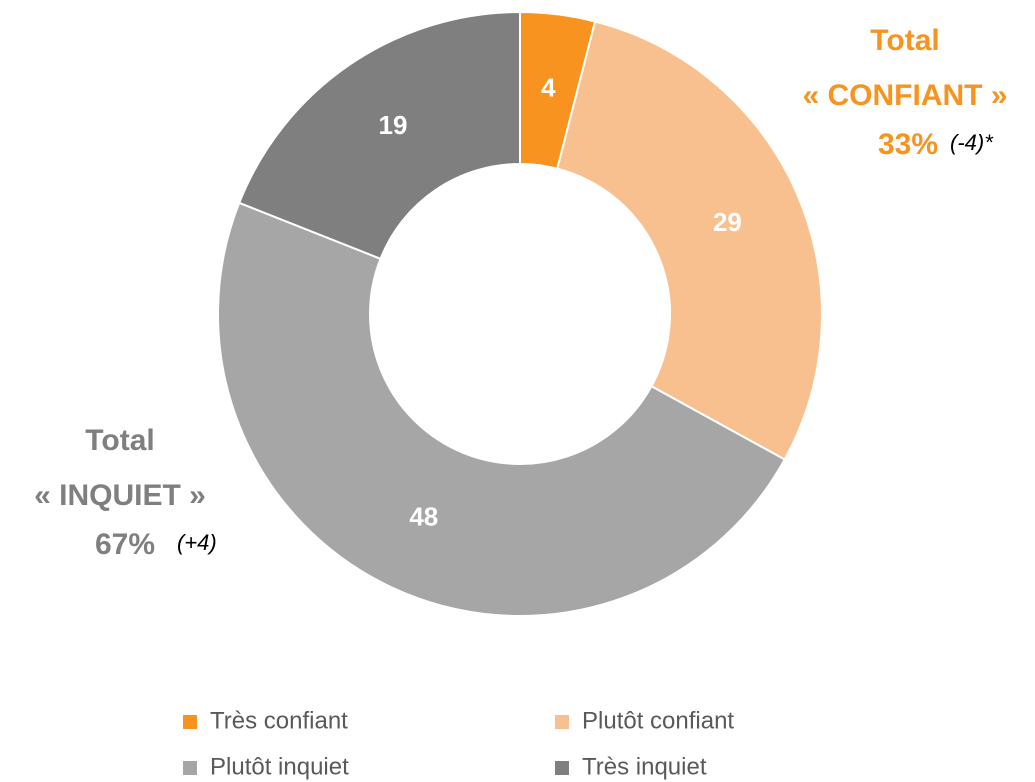 This screenshot has height=782, width=1035. Describe the element at coordinates (393, 125) in the screenshot. I see `data-label: 19` at that location.